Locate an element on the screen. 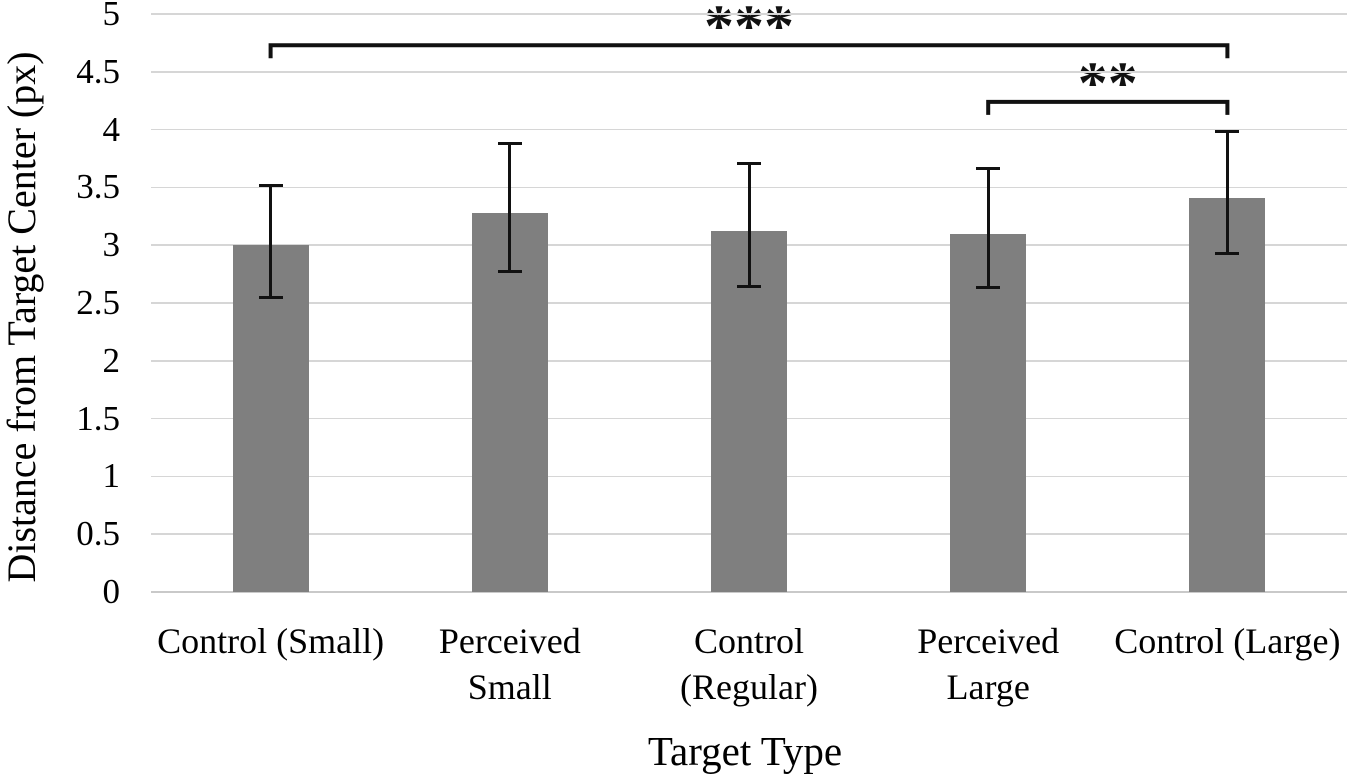 This screenshot has width=1350, height=778. significance-stars-0: *** is located at coordinates (749, 29).